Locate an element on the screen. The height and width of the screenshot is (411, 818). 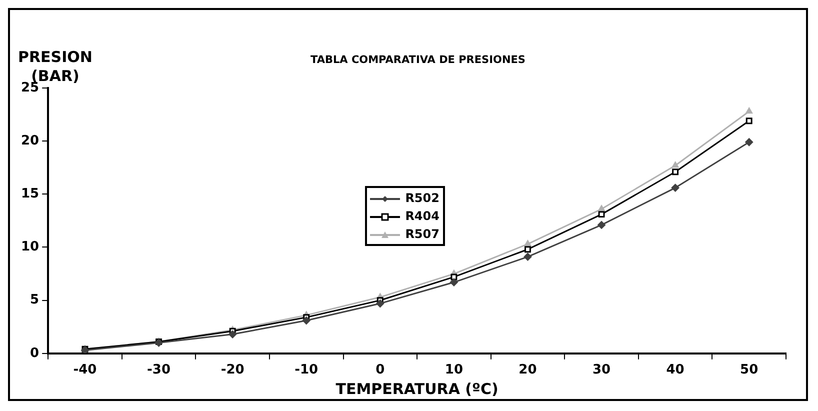
y-tick-label: 0 is located at coordinates (35, 353).